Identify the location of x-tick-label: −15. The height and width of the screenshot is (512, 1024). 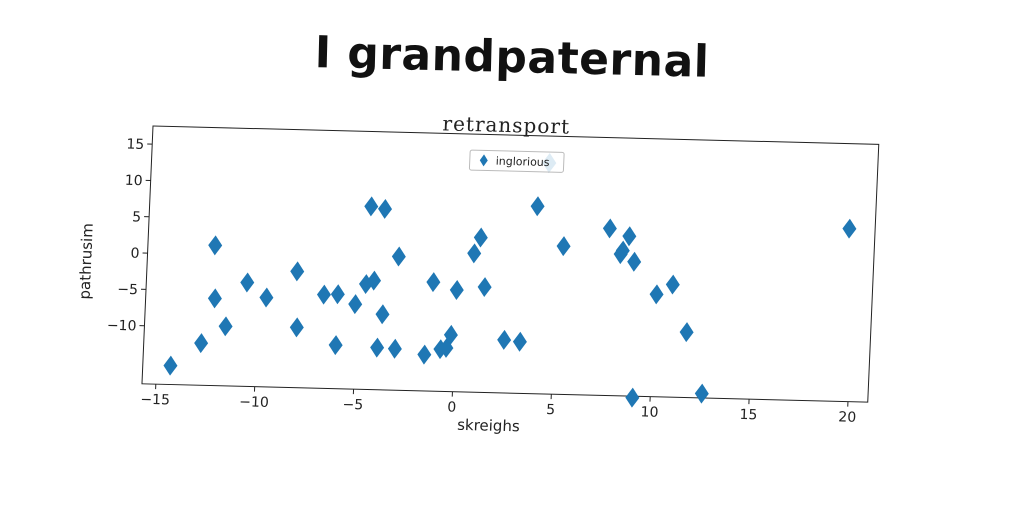
(155, 400).